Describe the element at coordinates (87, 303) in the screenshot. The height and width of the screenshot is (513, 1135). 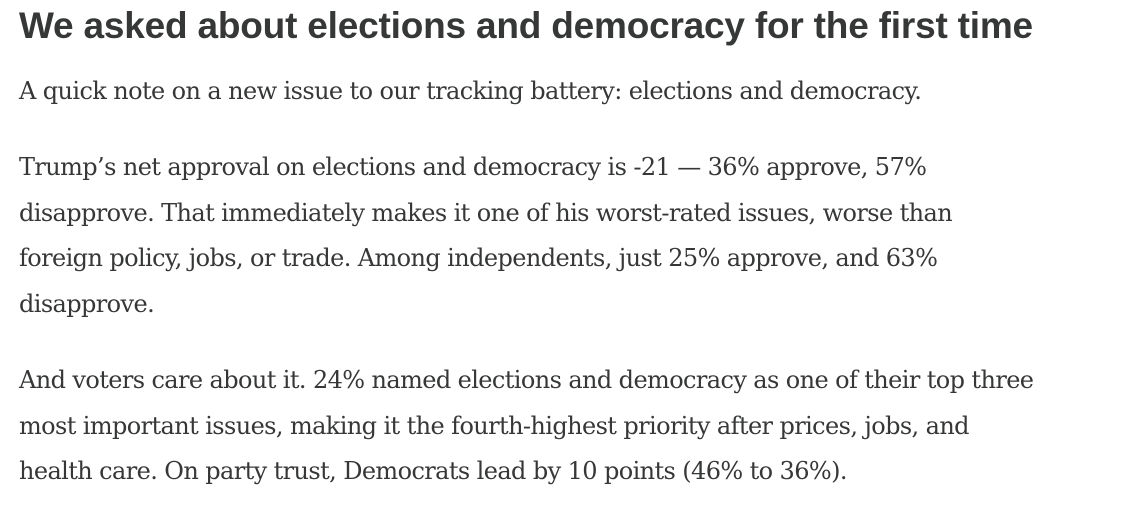
I see `paragraph-line: disapprove.` at that location.